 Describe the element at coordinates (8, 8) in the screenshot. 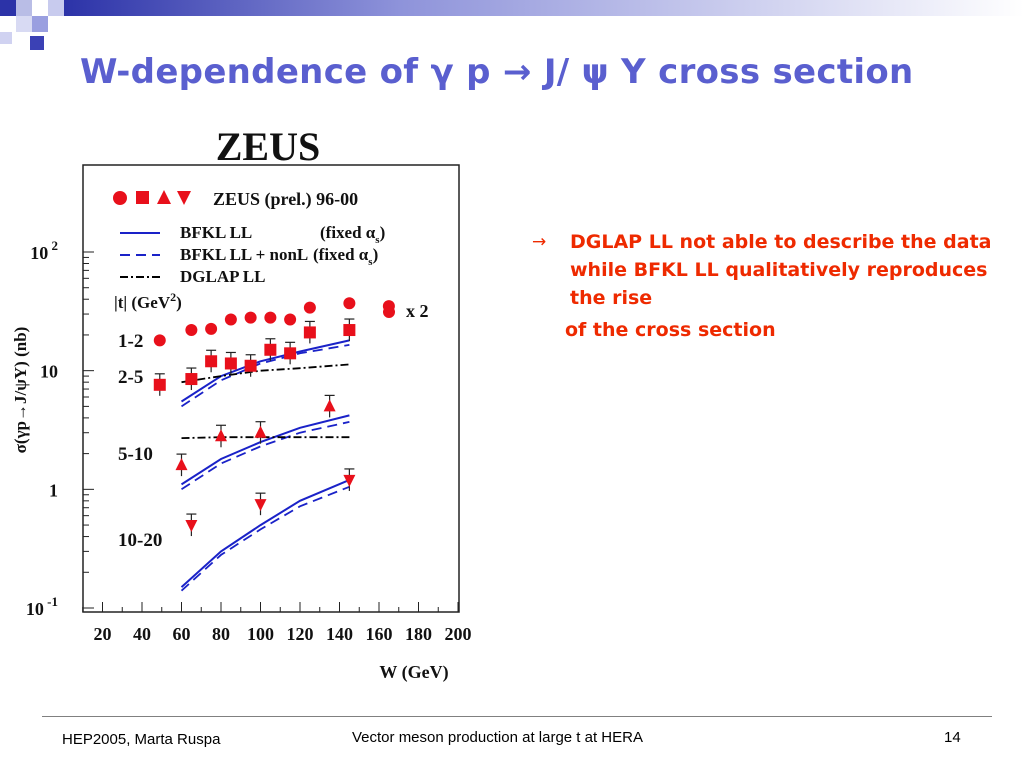

I see `logo-square-blue-top` at that location.